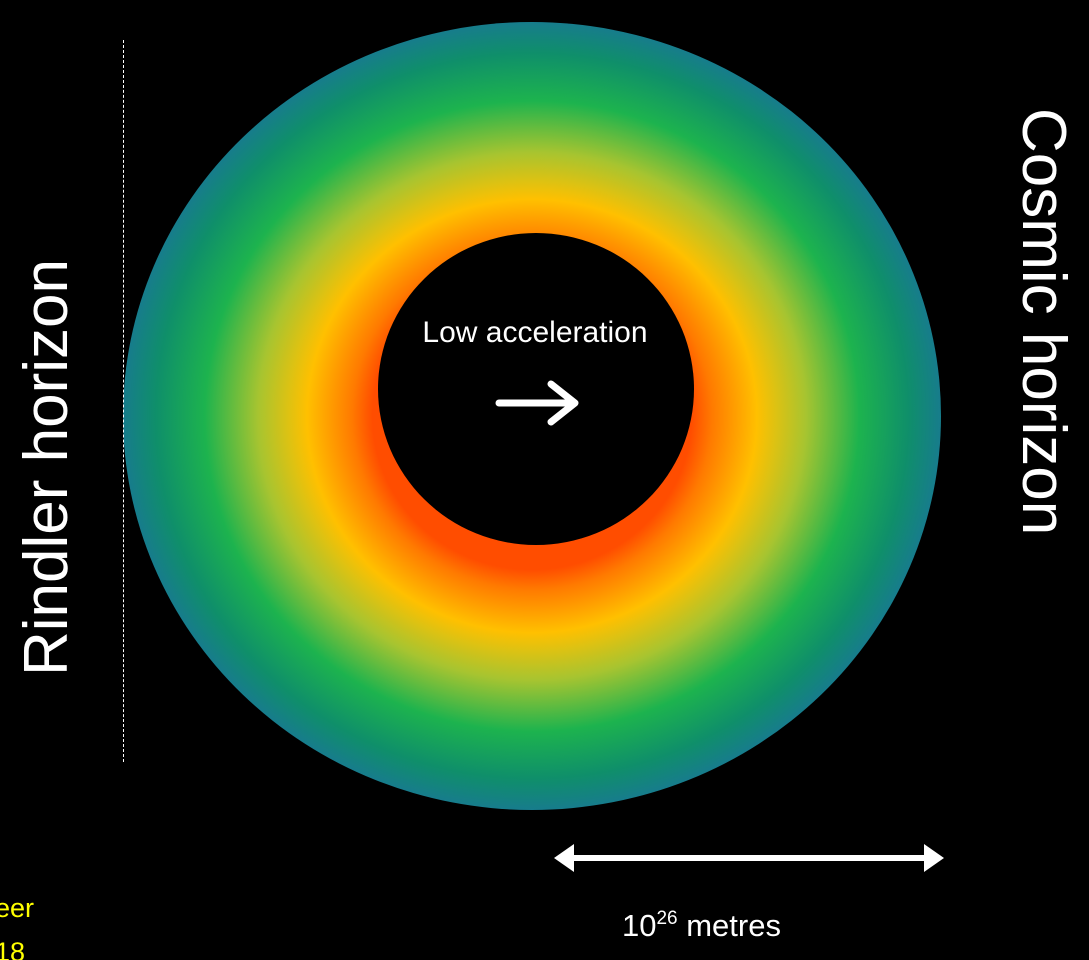  Describe the element at coordinates (535, 332) in the screenshot. I see `low-acceleration-label: Low acceleration` at that location.